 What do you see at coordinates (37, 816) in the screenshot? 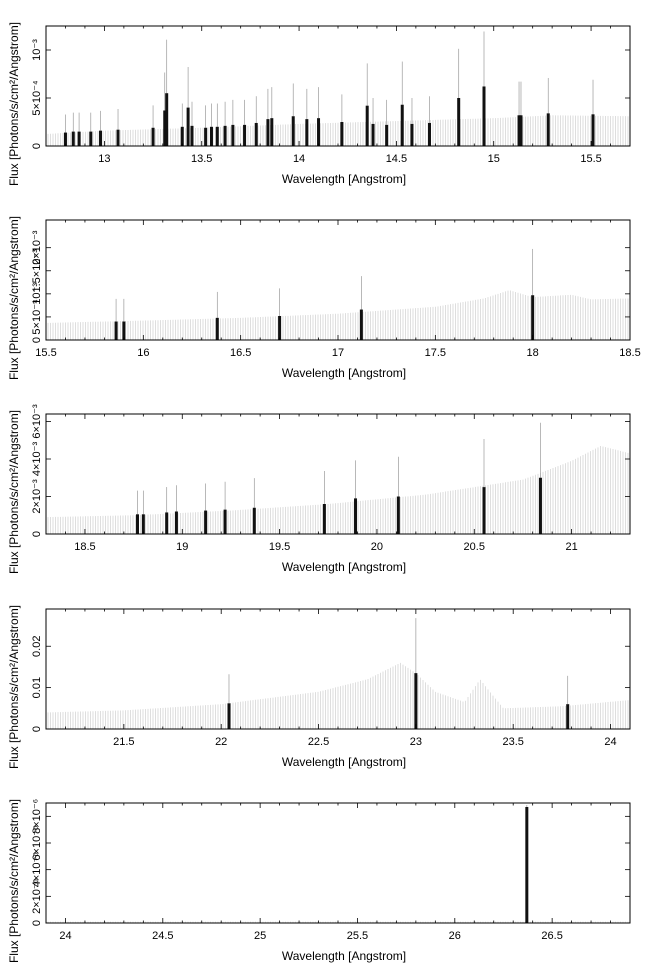
I see `y-tick-label: 8×10⁻⁶` at bounding box center [37, 816].